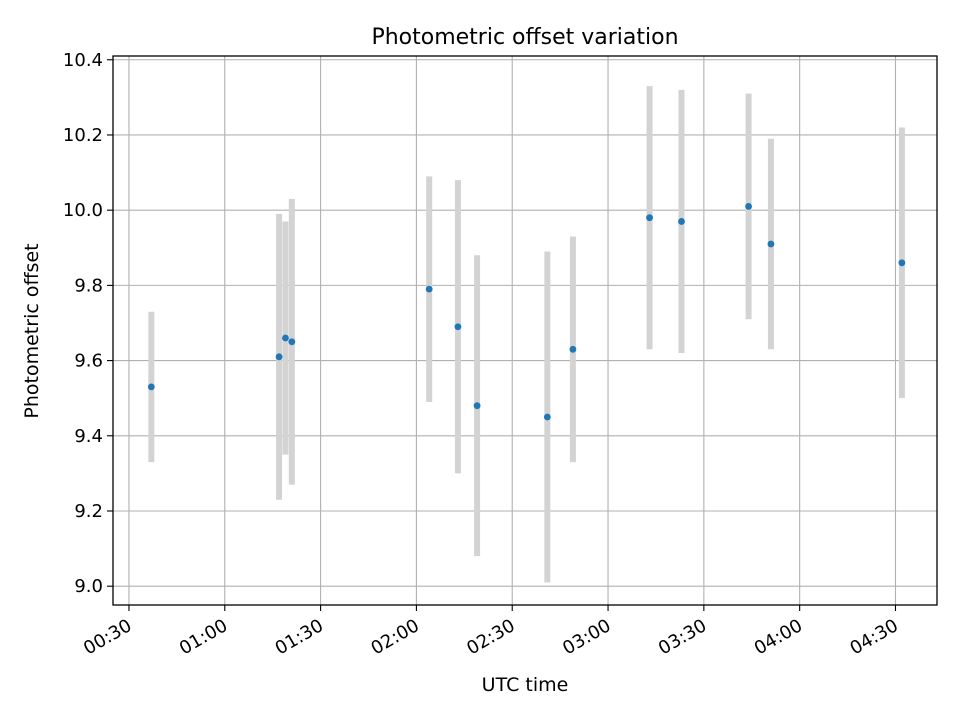 This screenshot has height=720, width=960. I want to click on y-tick-label: 9.8, so click(88, 285).